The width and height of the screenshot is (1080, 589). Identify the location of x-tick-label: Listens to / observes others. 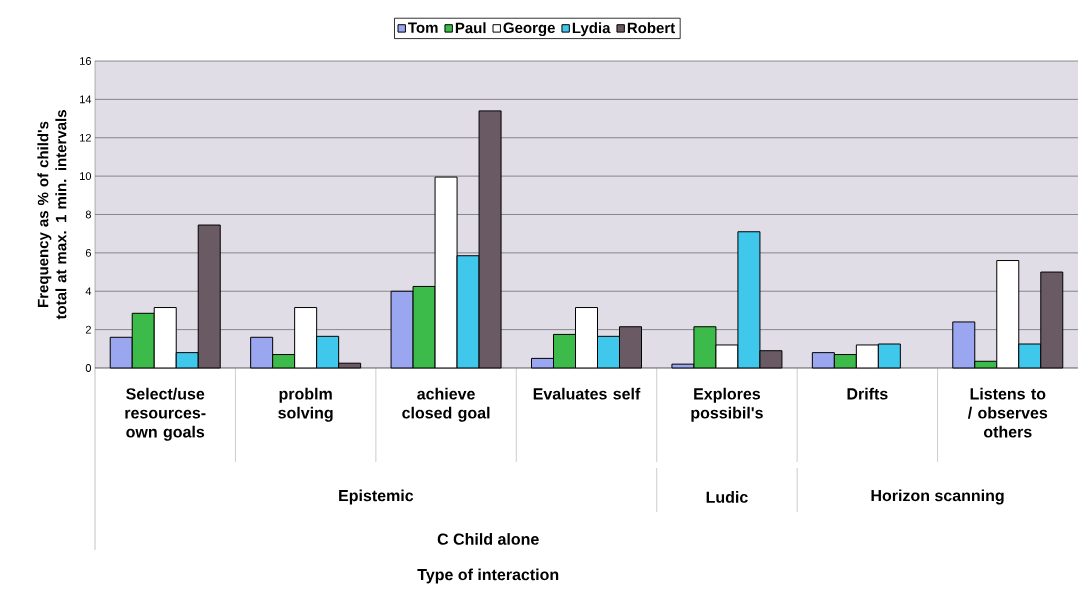
(1007, 412).